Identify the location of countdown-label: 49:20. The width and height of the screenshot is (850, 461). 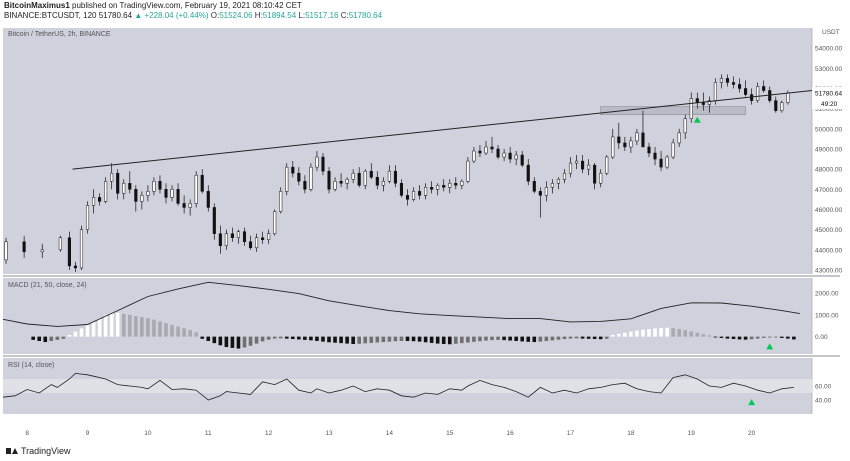
(829, 104).